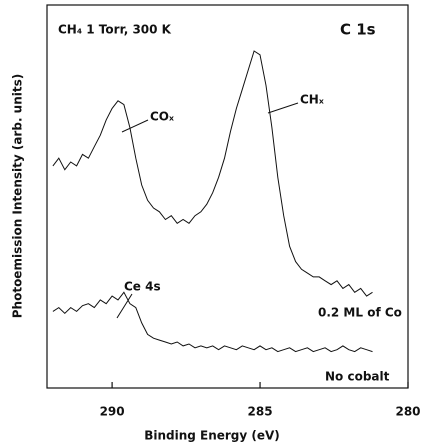 This screenshot has height=445, width=424. What do you see at coordinates (312, 100) in the screenshot?
I see `annotation: CHₓ` at bounding box center [312, 100].